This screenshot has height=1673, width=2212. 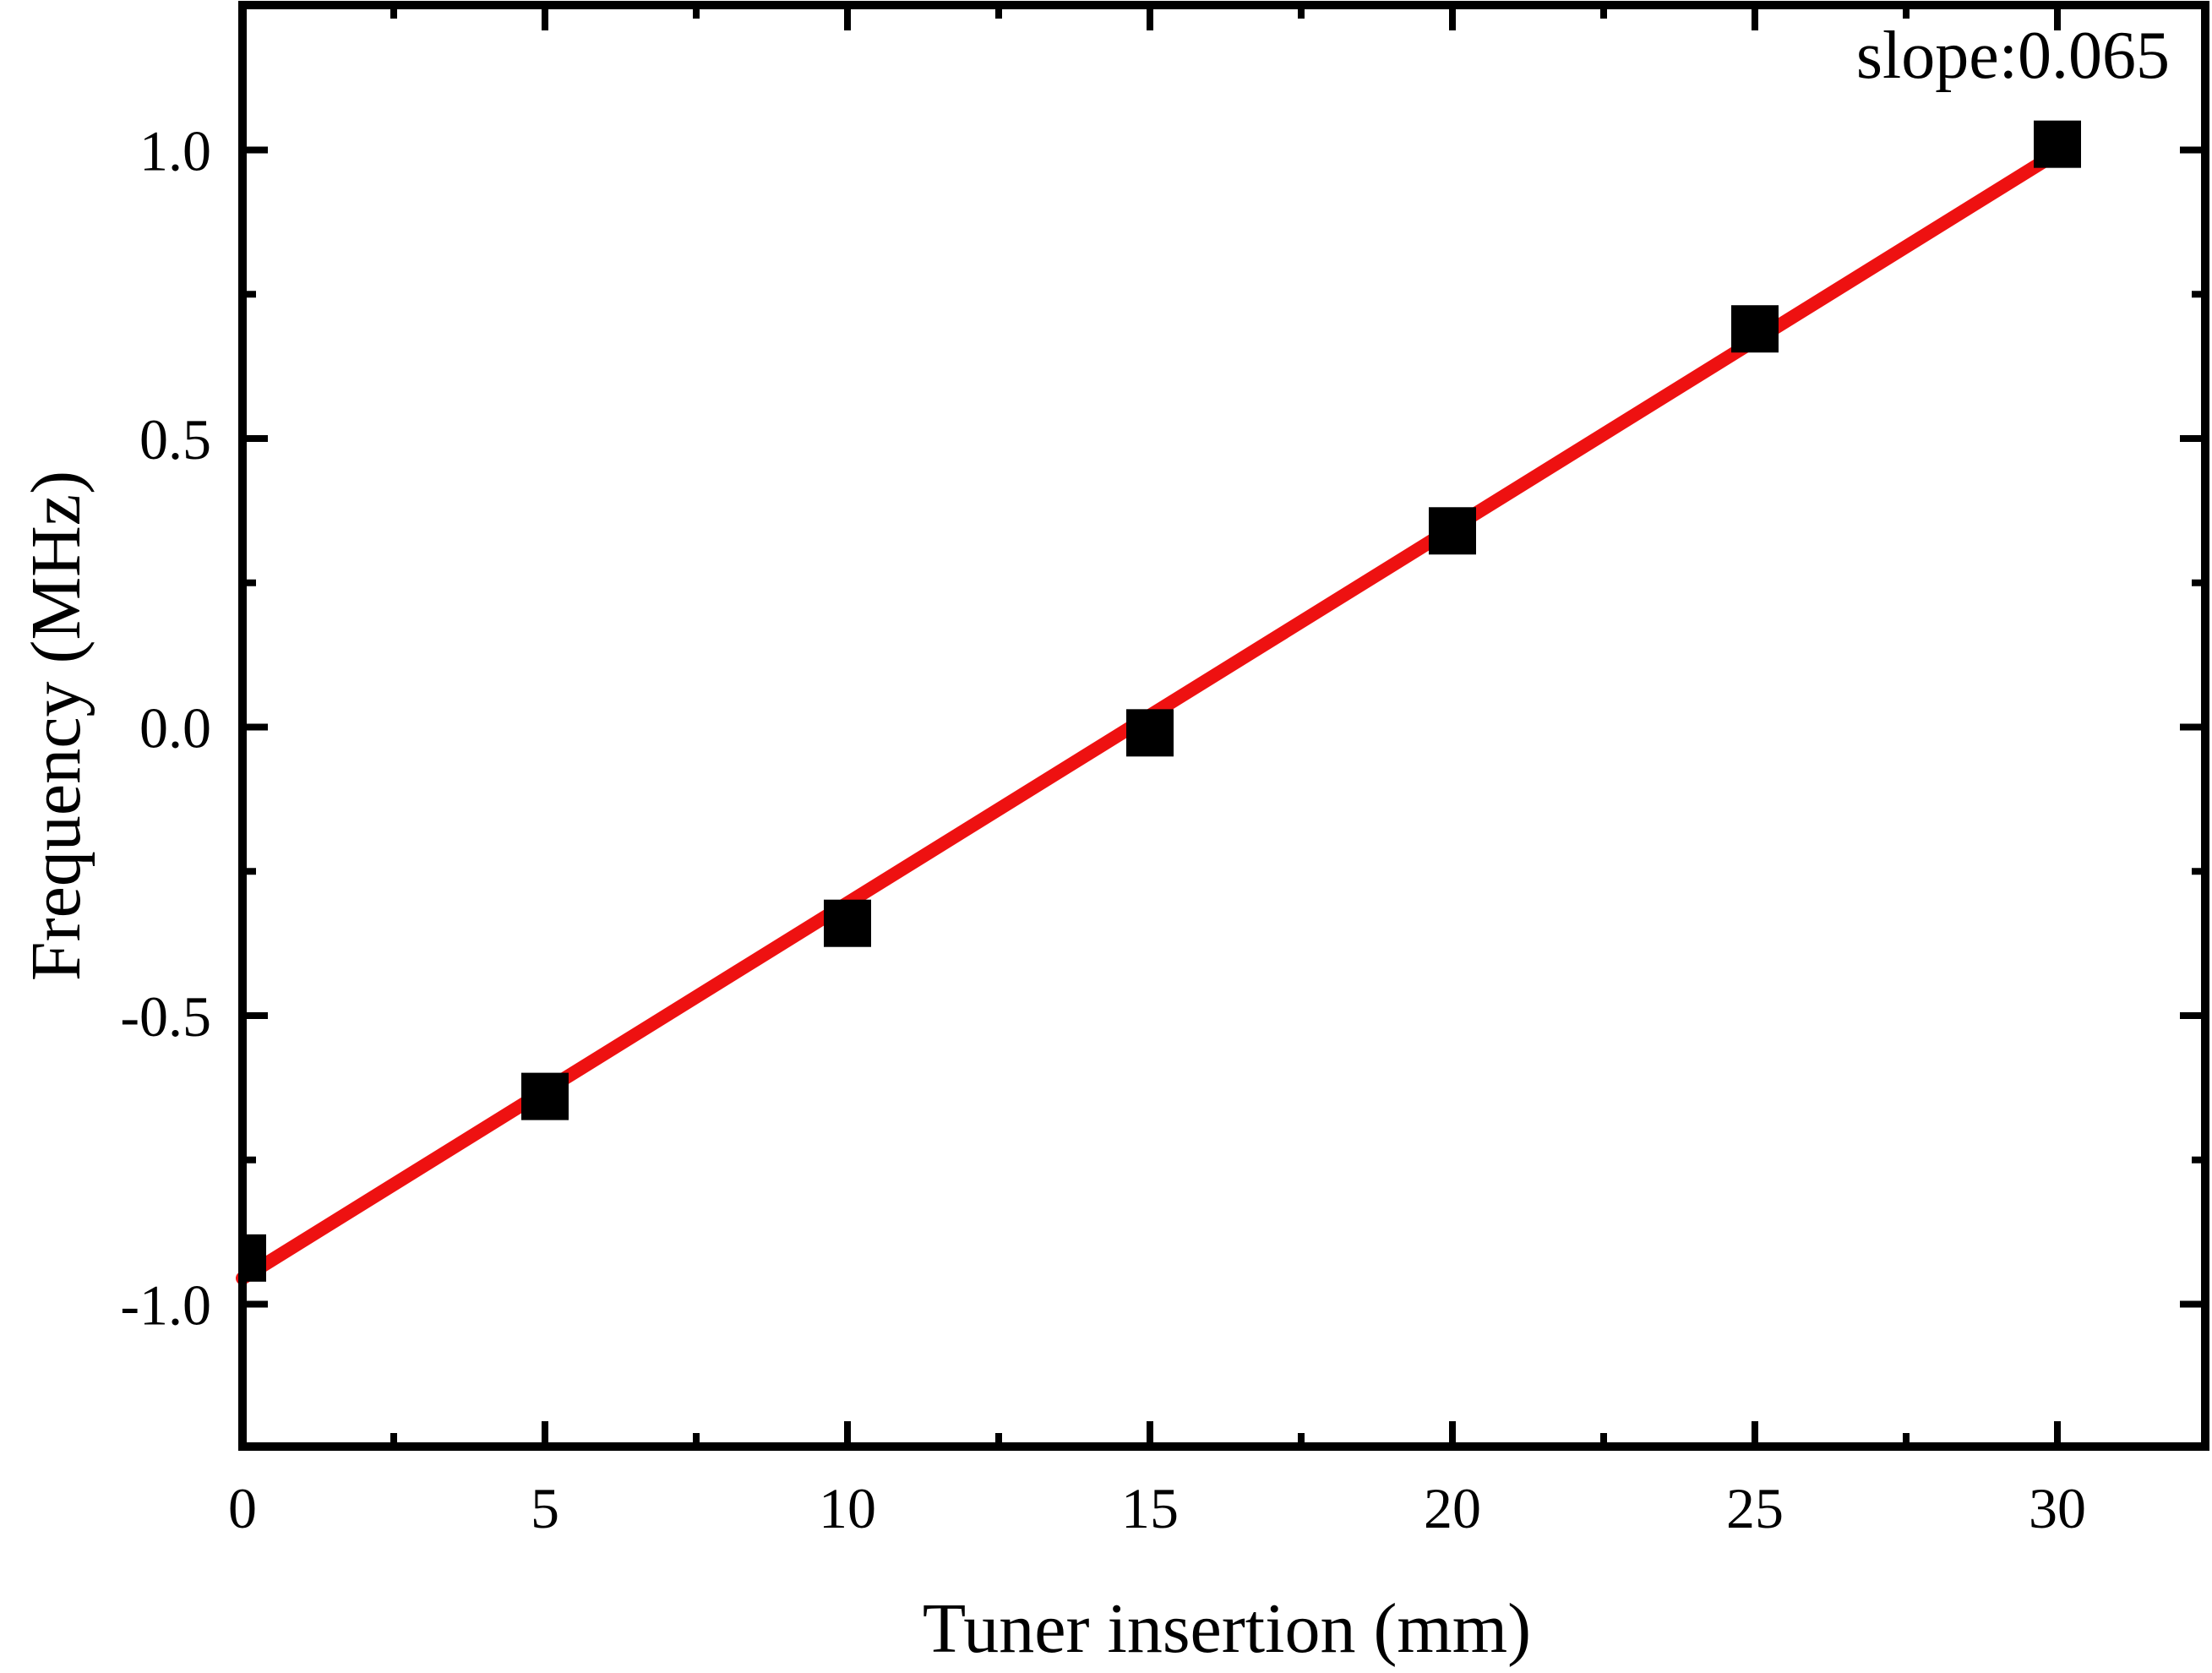 I want to click on x-tick-label: 25, so click(x=1755, y=1508).